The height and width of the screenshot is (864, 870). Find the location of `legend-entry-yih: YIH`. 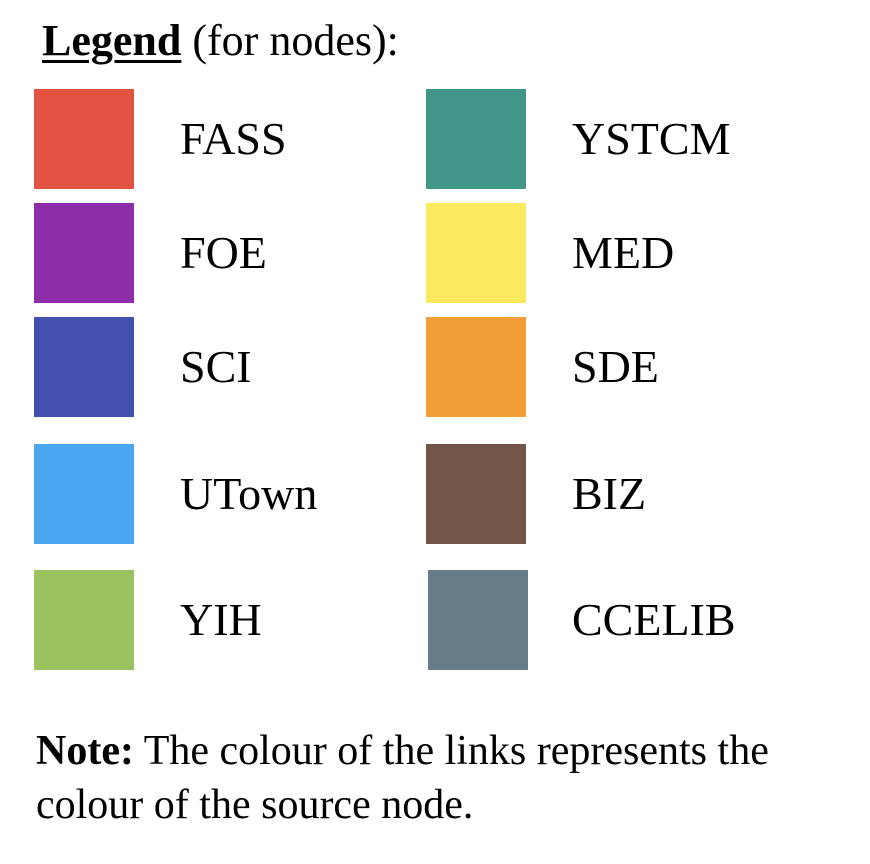

legend-entry-yih: YIH is located at coordinates (234, 620).